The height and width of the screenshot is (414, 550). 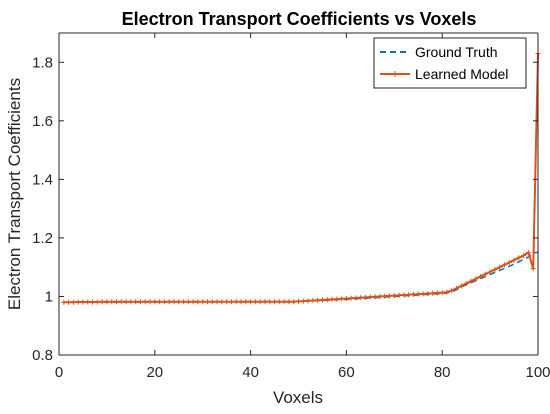 What do you see at coordinates (537, 372) in the screenshot?
I see `x-tick-label: 100` at bounding box center [537, 372].